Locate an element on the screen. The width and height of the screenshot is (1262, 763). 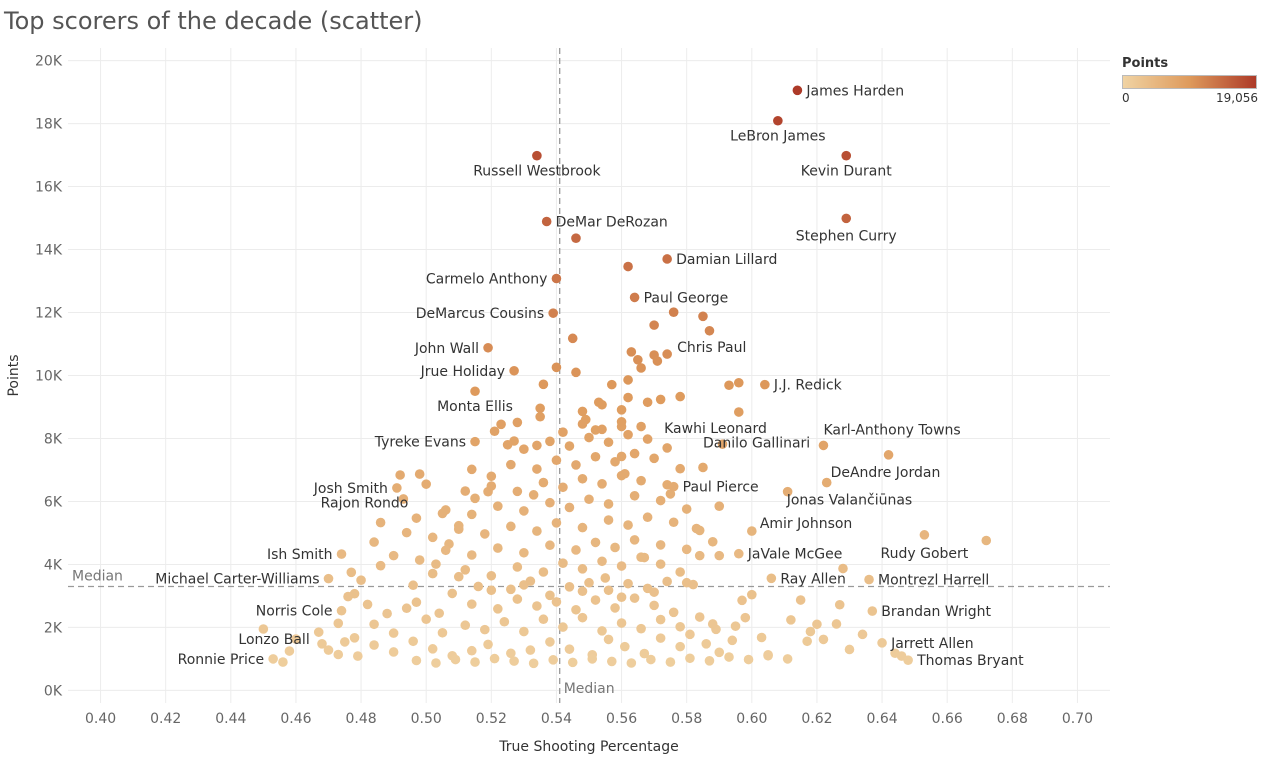
median-y-label: Median is located at coordinates (97, 576).